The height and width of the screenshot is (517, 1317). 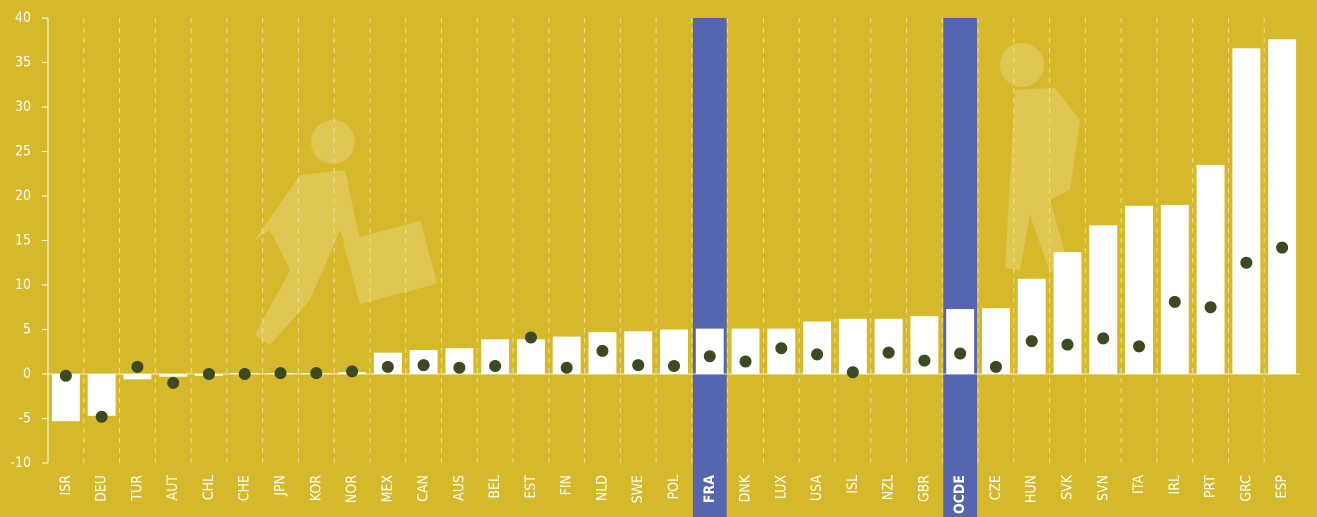 I want to click on x-tick-label: CZE, so click(x=996, y=487).